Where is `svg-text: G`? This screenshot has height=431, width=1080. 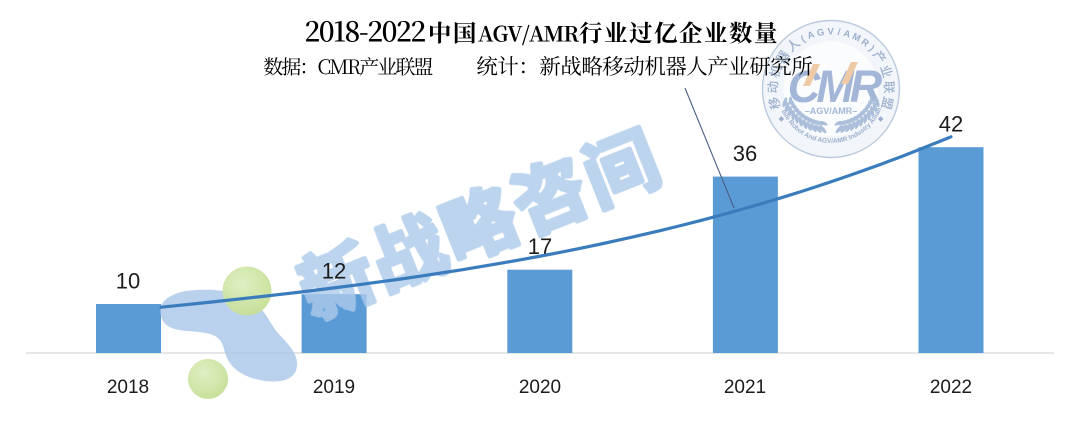 svg-text: G is located at coordinates (820, 33).